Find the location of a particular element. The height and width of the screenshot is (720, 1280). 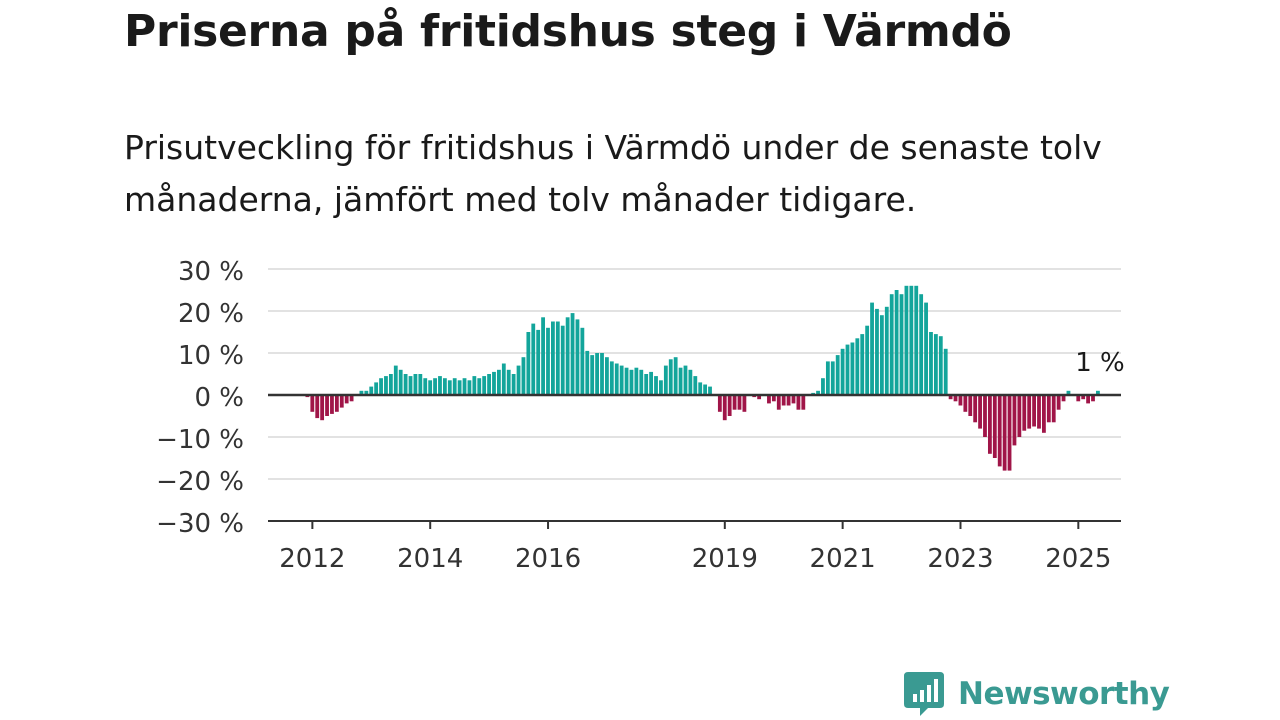

x-tick-label: 2025 is located at coordinates (1078, 559).